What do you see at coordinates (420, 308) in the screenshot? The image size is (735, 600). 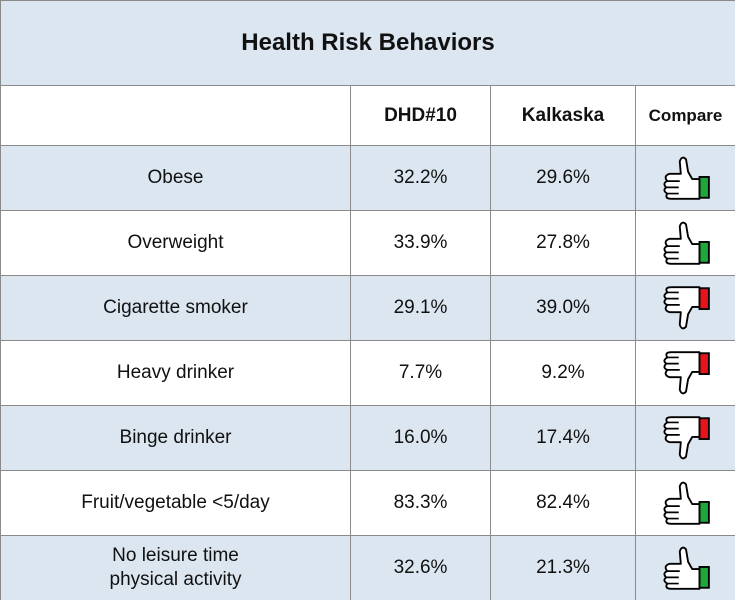 I see `cell: 29.1%` at bounding box center [420, 308].